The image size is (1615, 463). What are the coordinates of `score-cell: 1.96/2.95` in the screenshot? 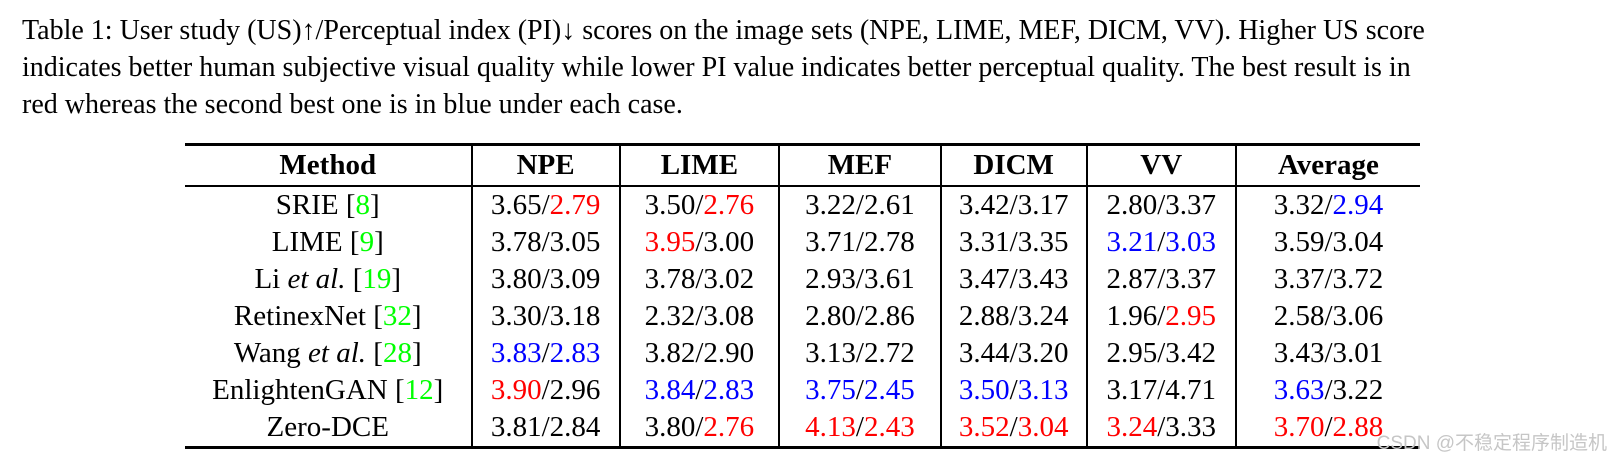 It's located at (1161, 316).